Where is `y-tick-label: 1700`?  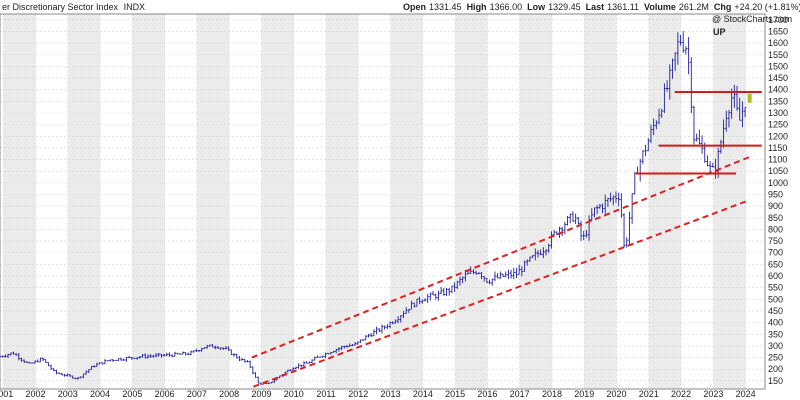
y-tick-label: 1700 is located at coordinates (778, 20).